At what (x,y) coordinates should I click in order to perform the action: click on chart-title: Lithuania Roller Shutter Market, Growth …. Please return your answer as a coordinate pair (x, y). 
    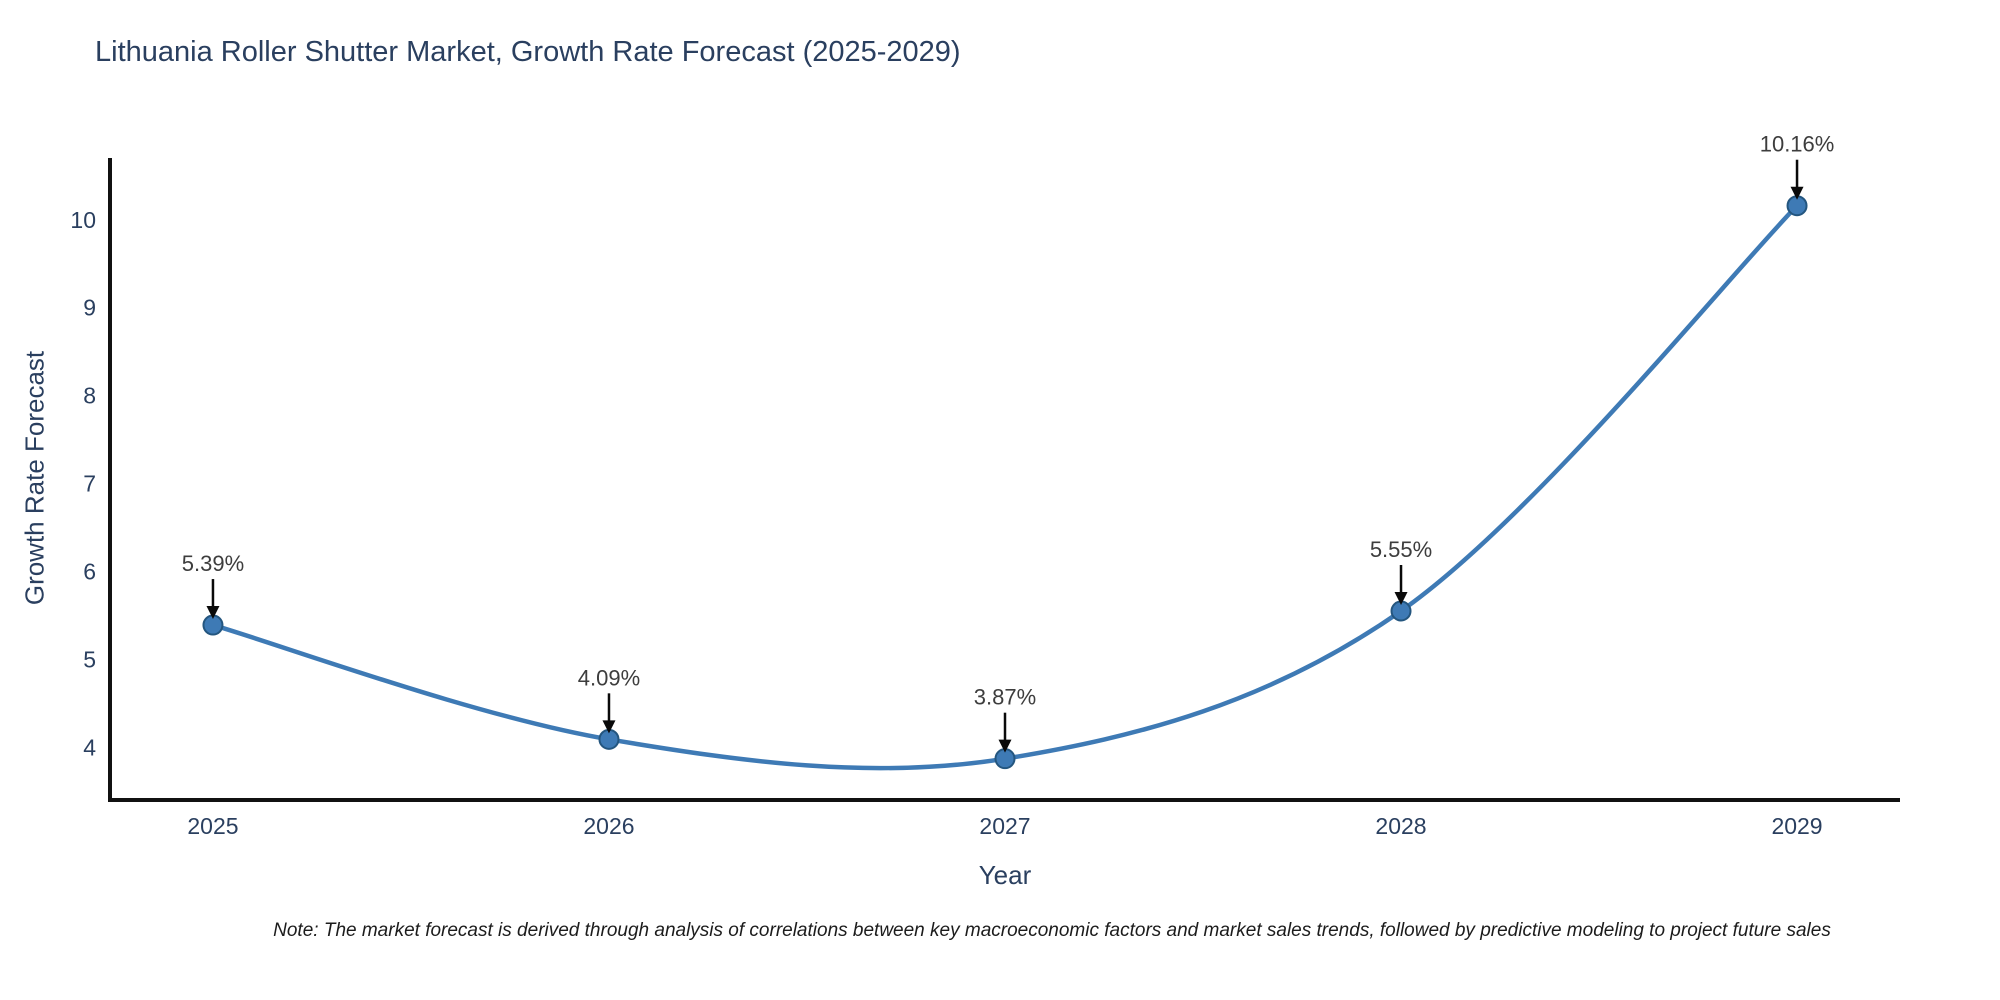
    Looking at the image, I should click on (528, 52).